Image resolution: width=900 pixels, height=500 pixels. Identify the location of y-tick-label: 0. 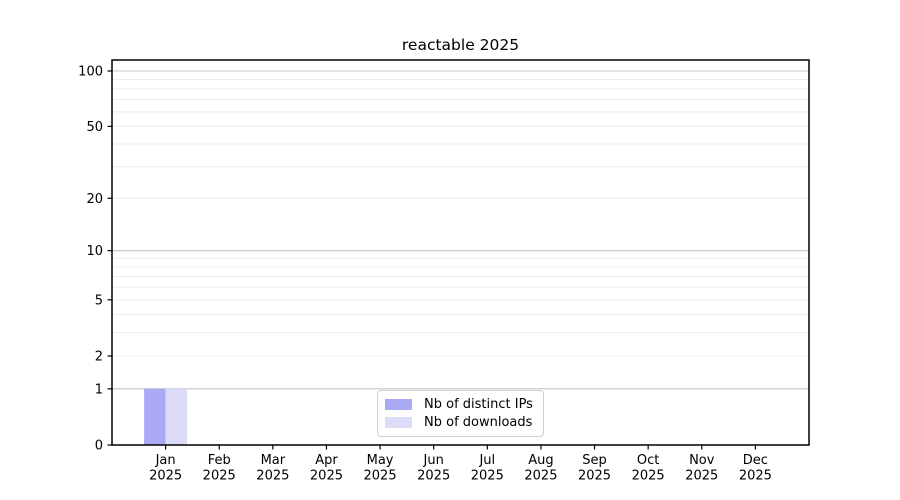
(99, 446).